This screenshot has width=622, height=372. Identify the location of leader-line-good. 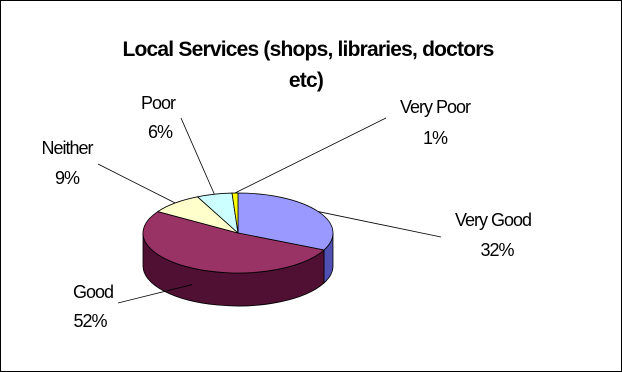
(155, 294).